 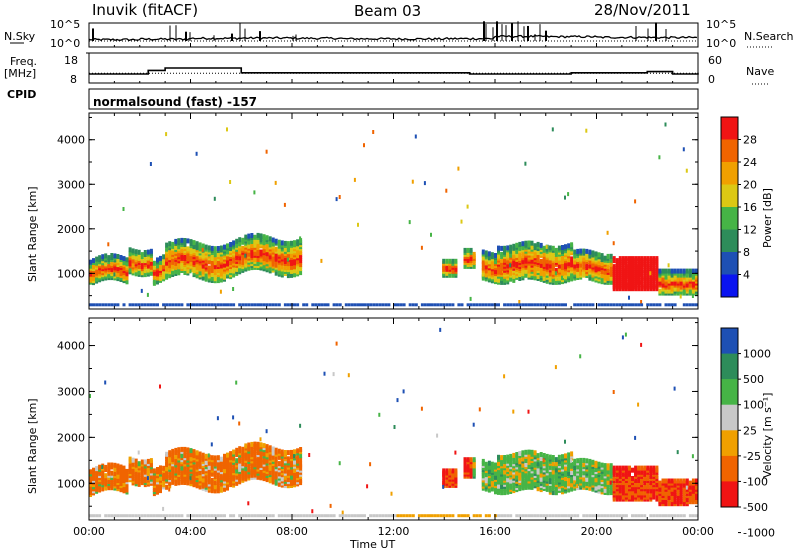 I want to click on station-title: Inuvik (fitACF), so click(x=145, y=10).